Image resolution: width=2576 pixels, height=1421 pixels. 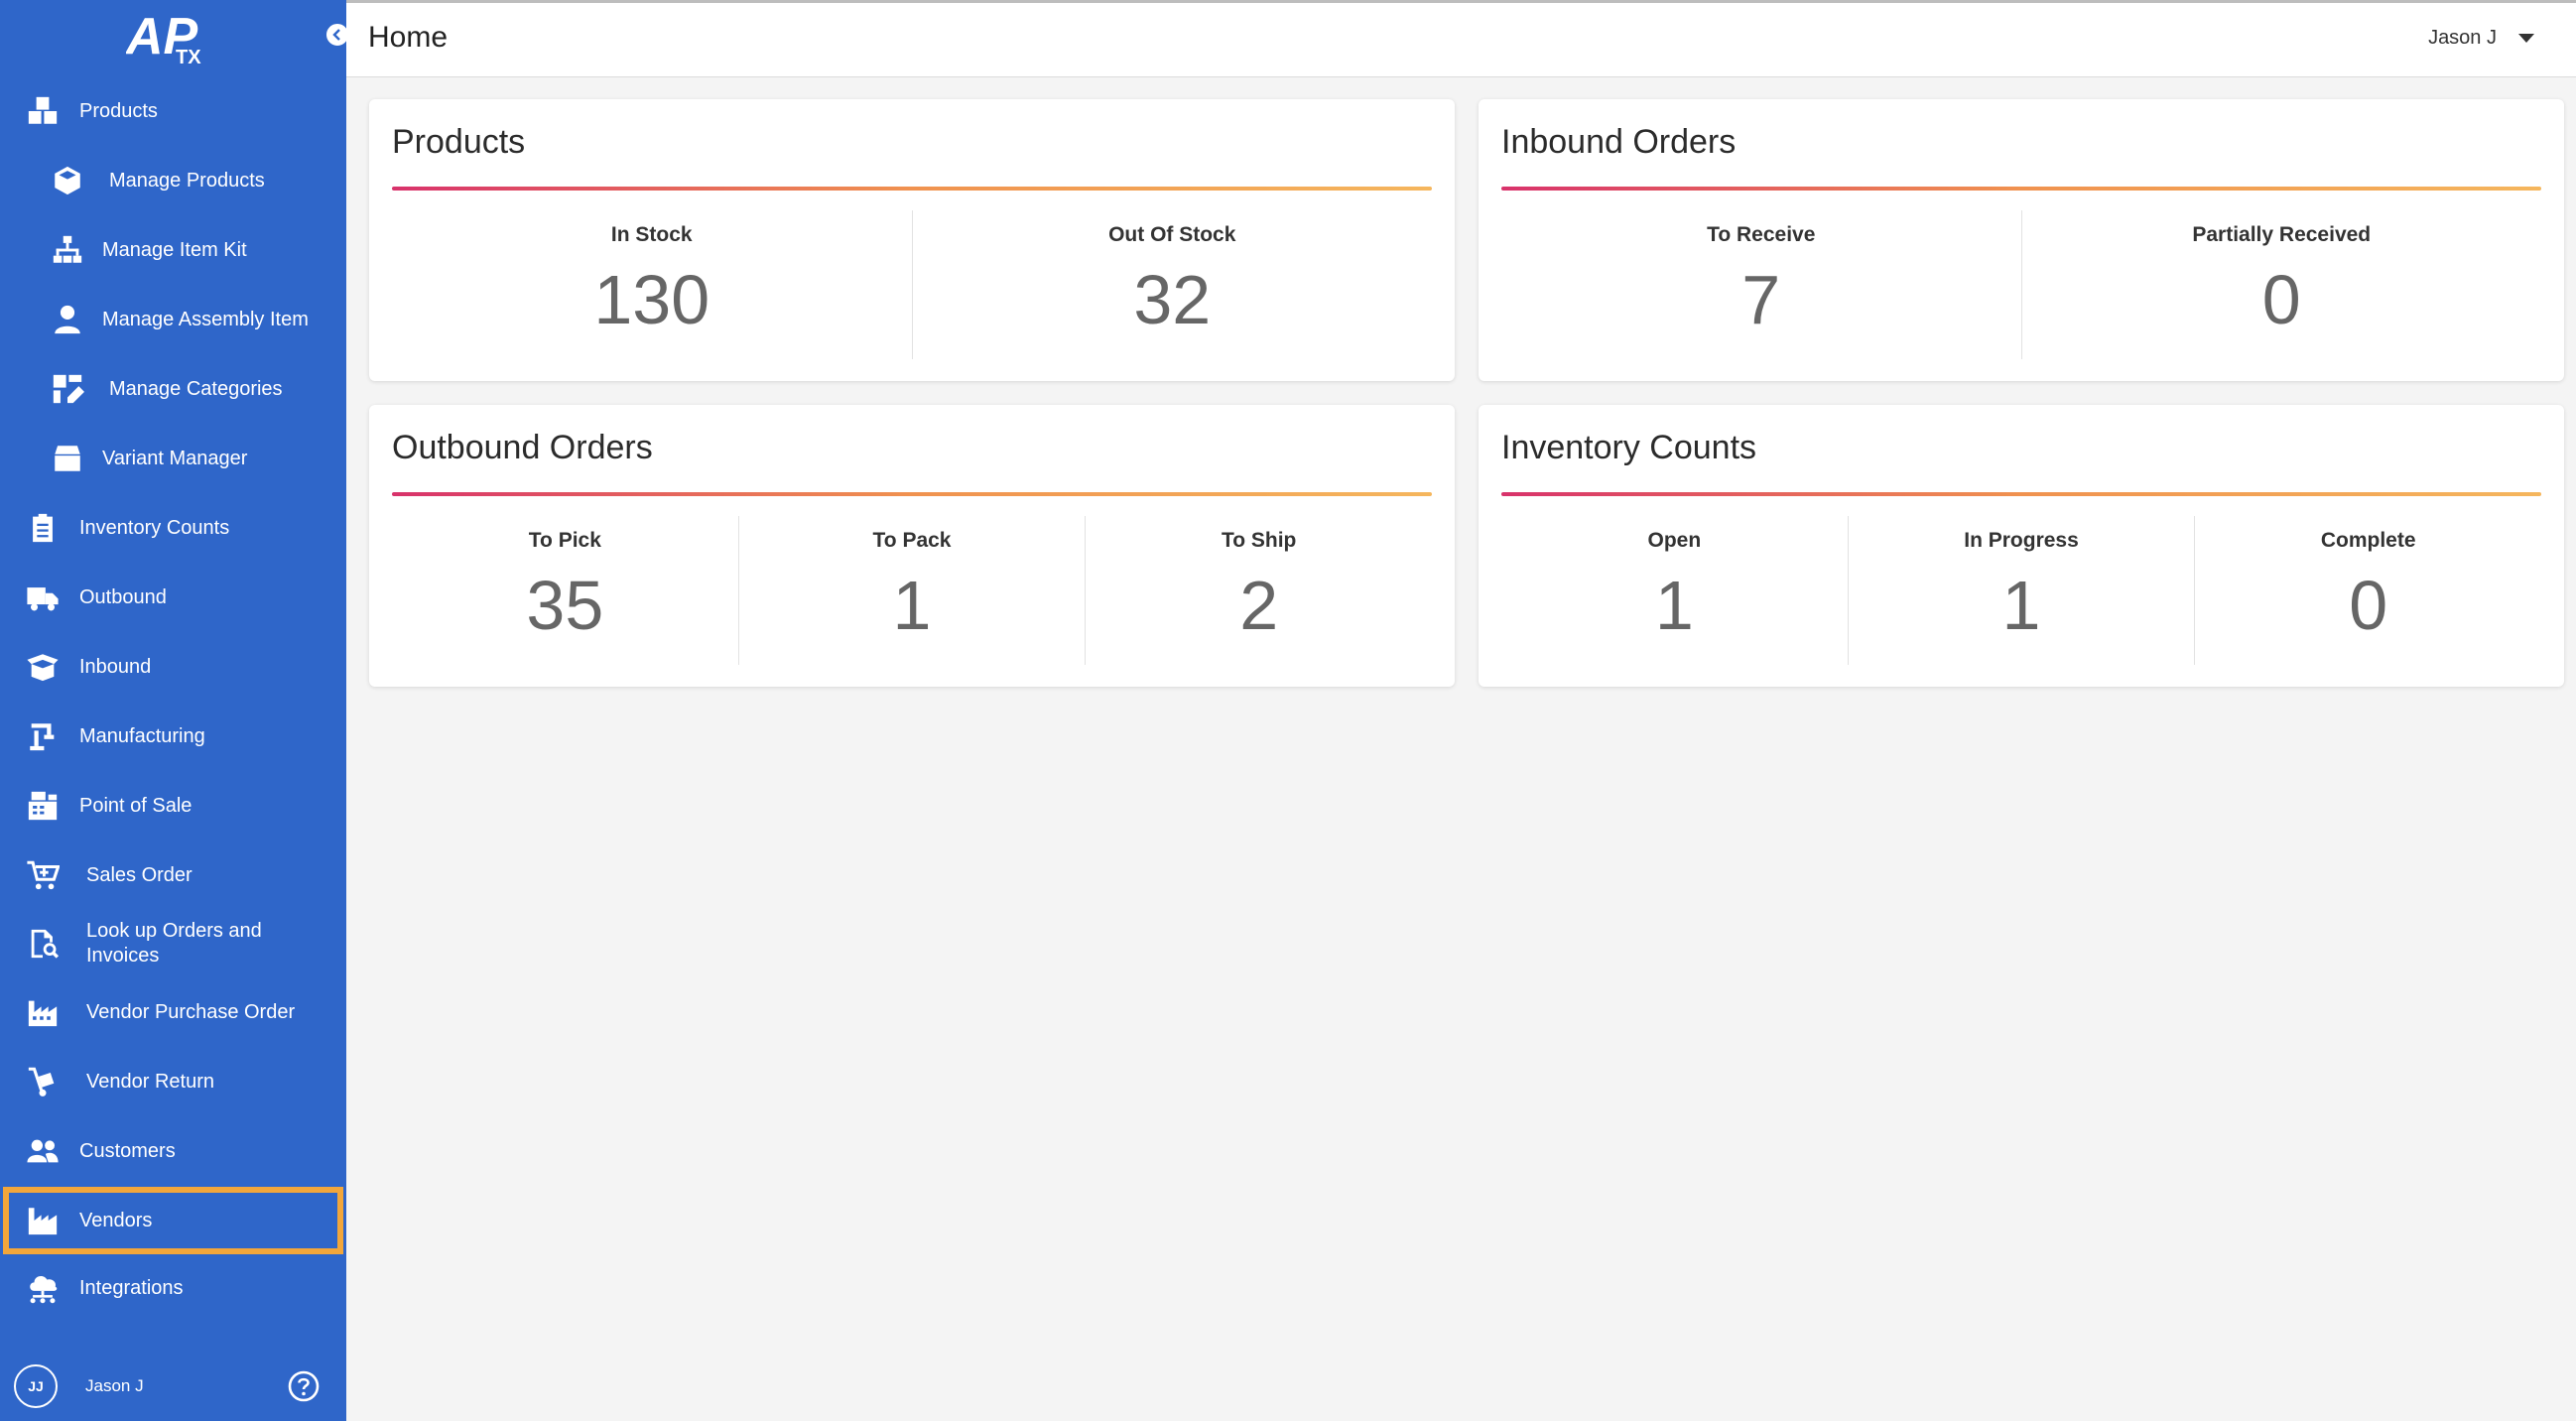 What do you see at coordinates (140, 875) in the screenshot?
I see `sidebar-item-label: Sales Order` at bounding box center [140, 875].